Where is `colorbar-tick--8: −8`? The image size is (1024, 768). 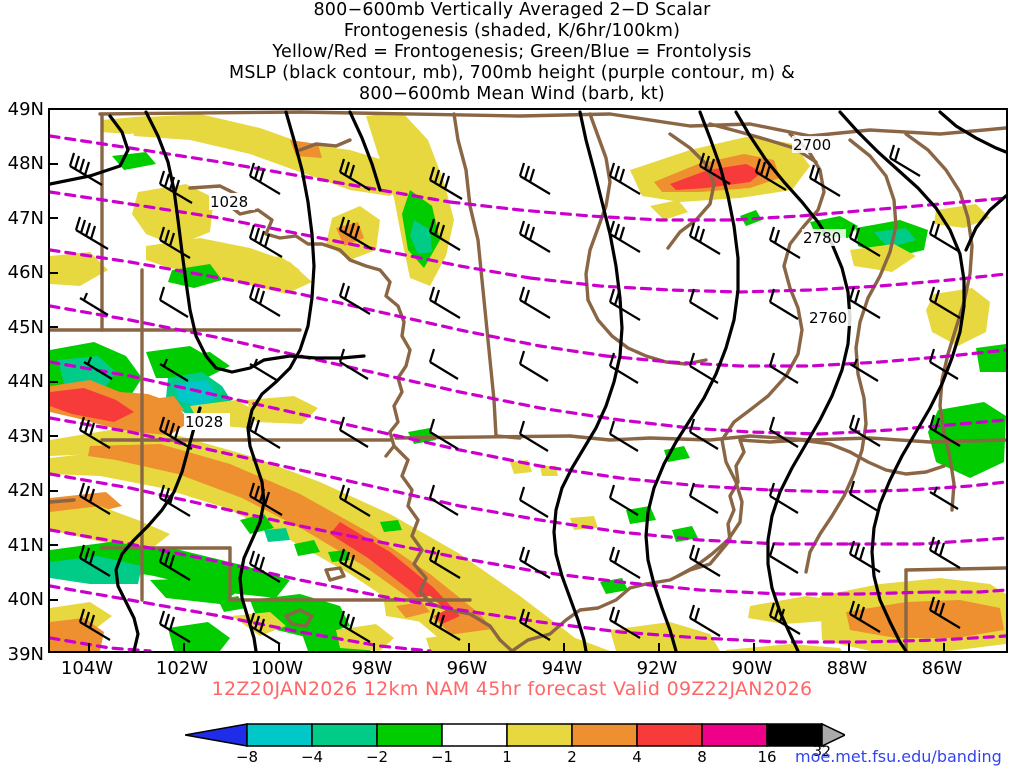 colorbar-tick--8: −8 is located at coordinates (247, 757).